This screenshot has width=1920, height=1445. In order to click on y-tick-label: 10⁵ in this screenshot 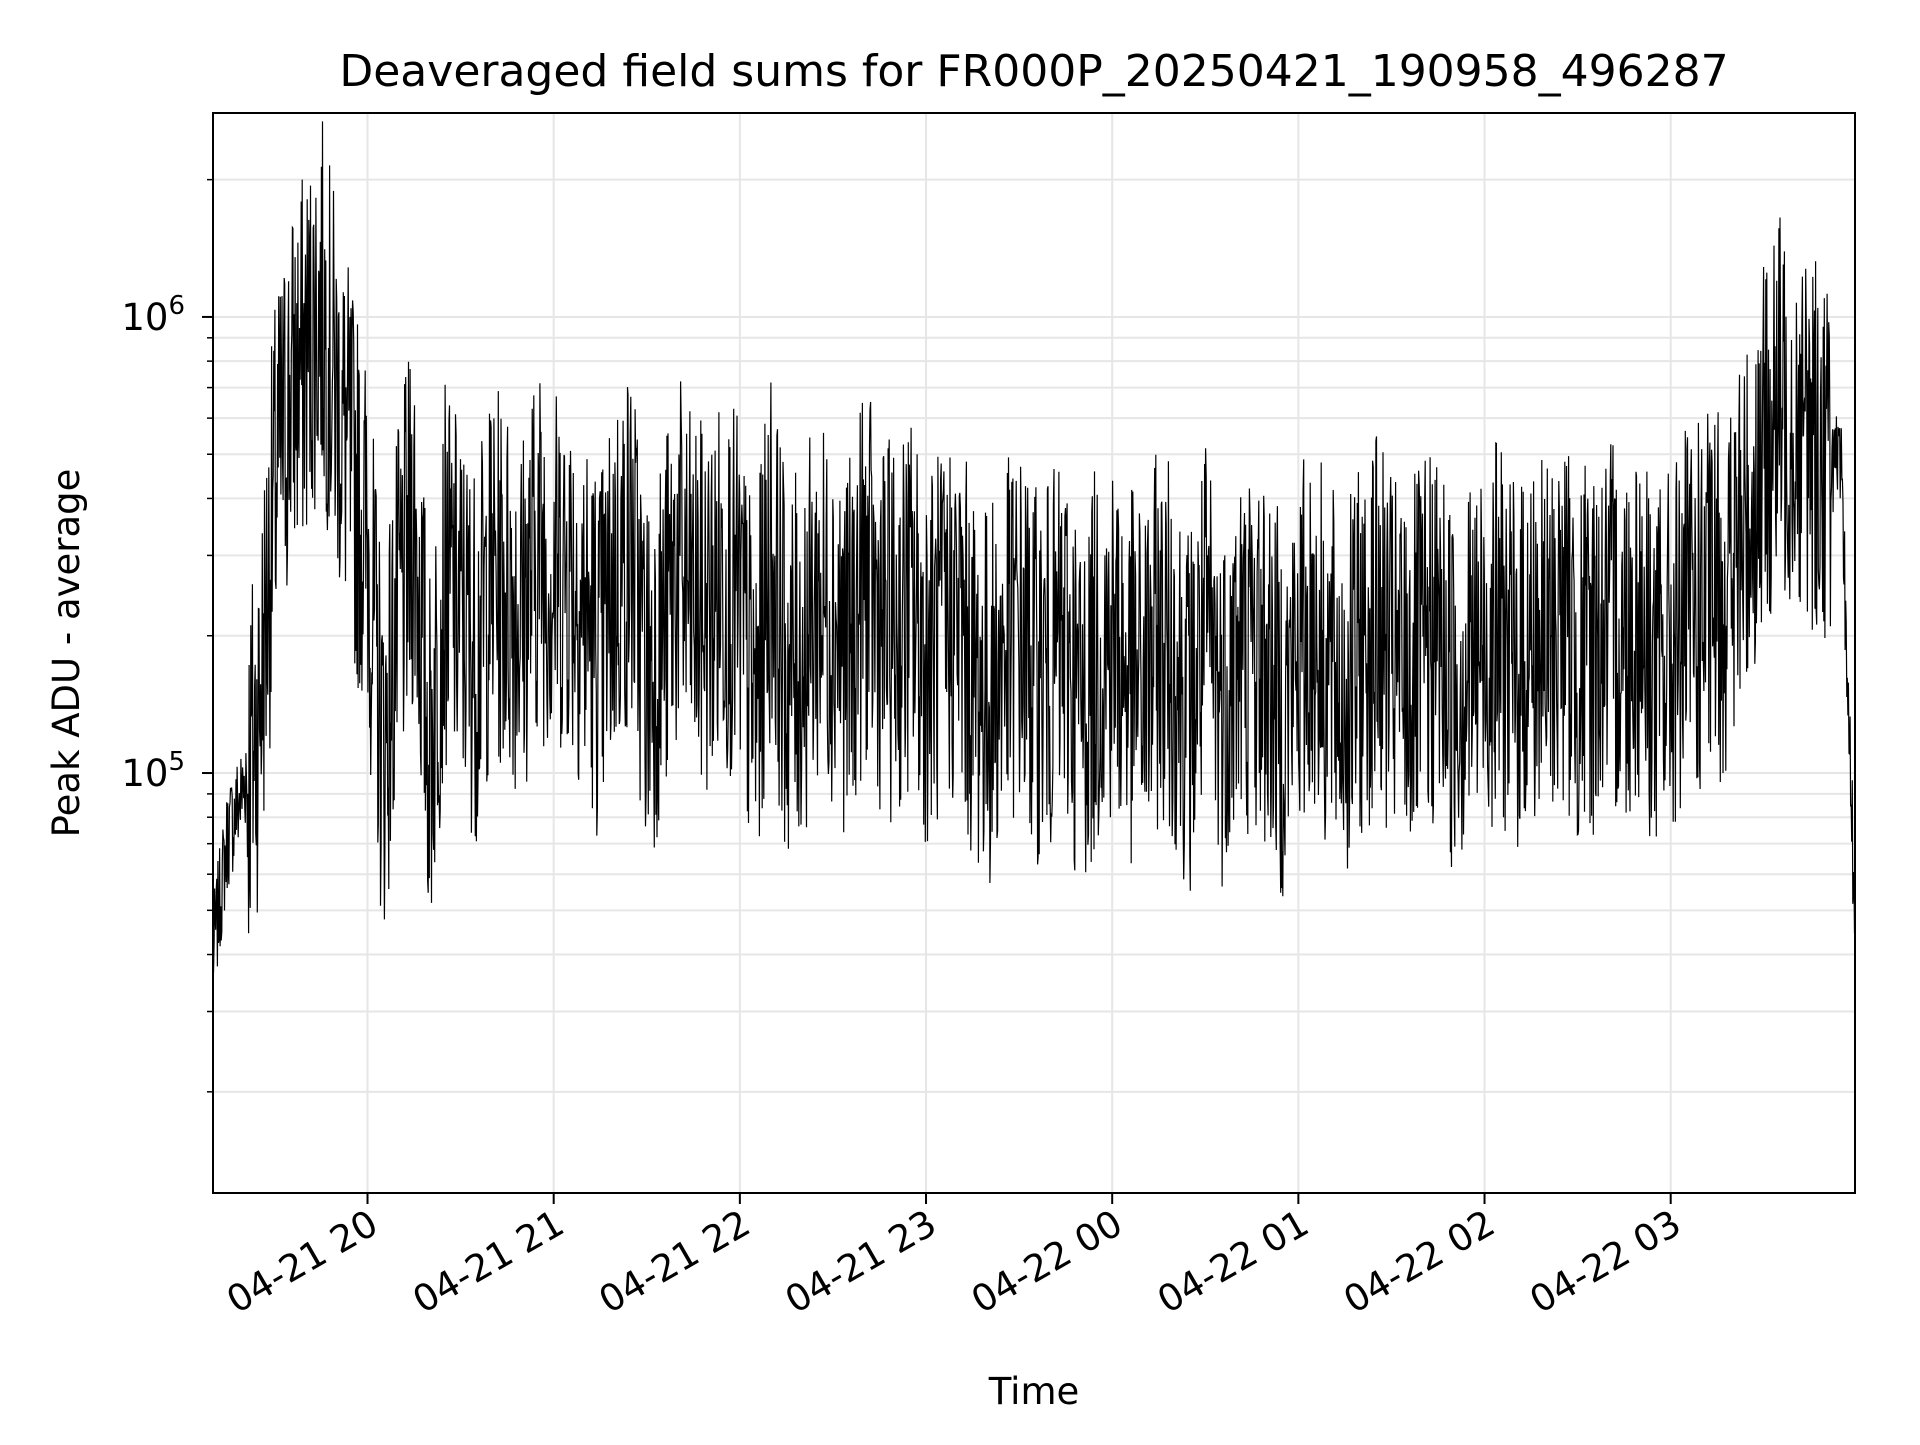, I will do `click(153, 771)`.